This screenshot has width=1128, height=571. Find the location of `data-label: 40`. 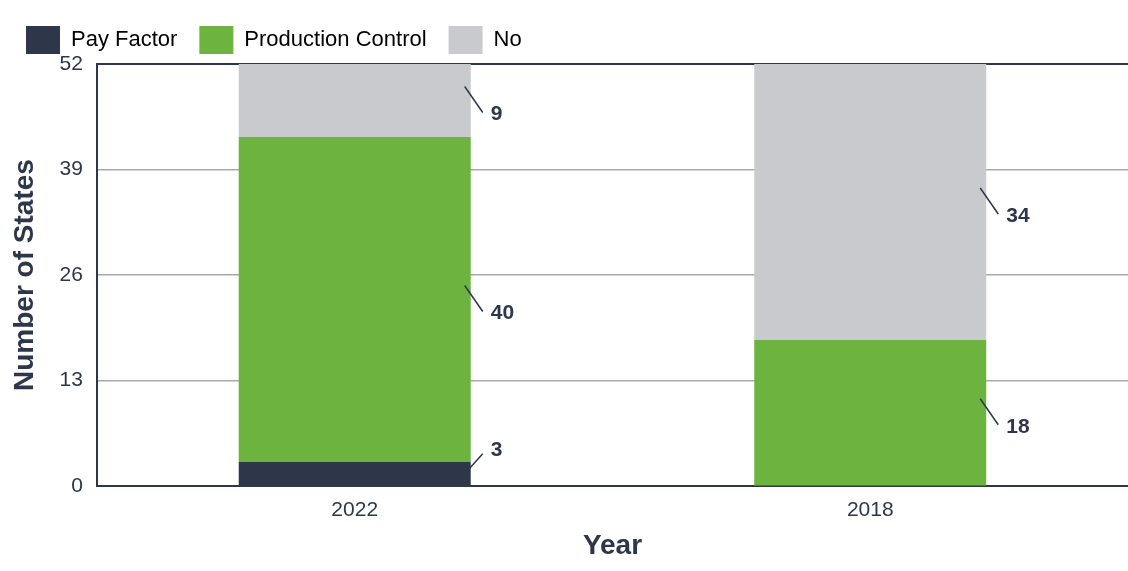

data-label: 40 is located at coordinates (502, 312).